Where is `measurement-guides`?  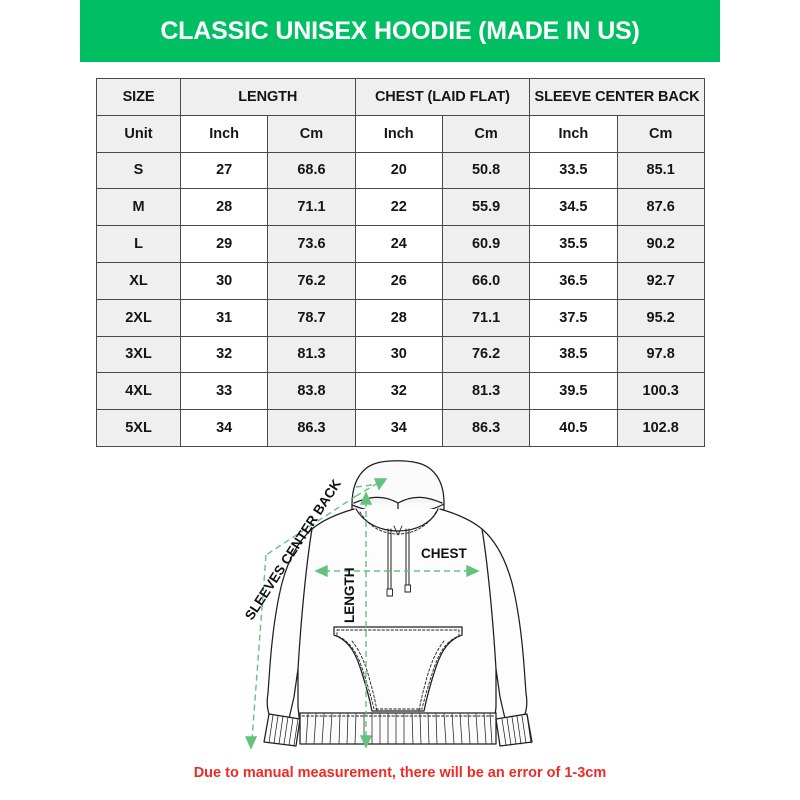 measurement-guides is located at coordinates (362, 614).